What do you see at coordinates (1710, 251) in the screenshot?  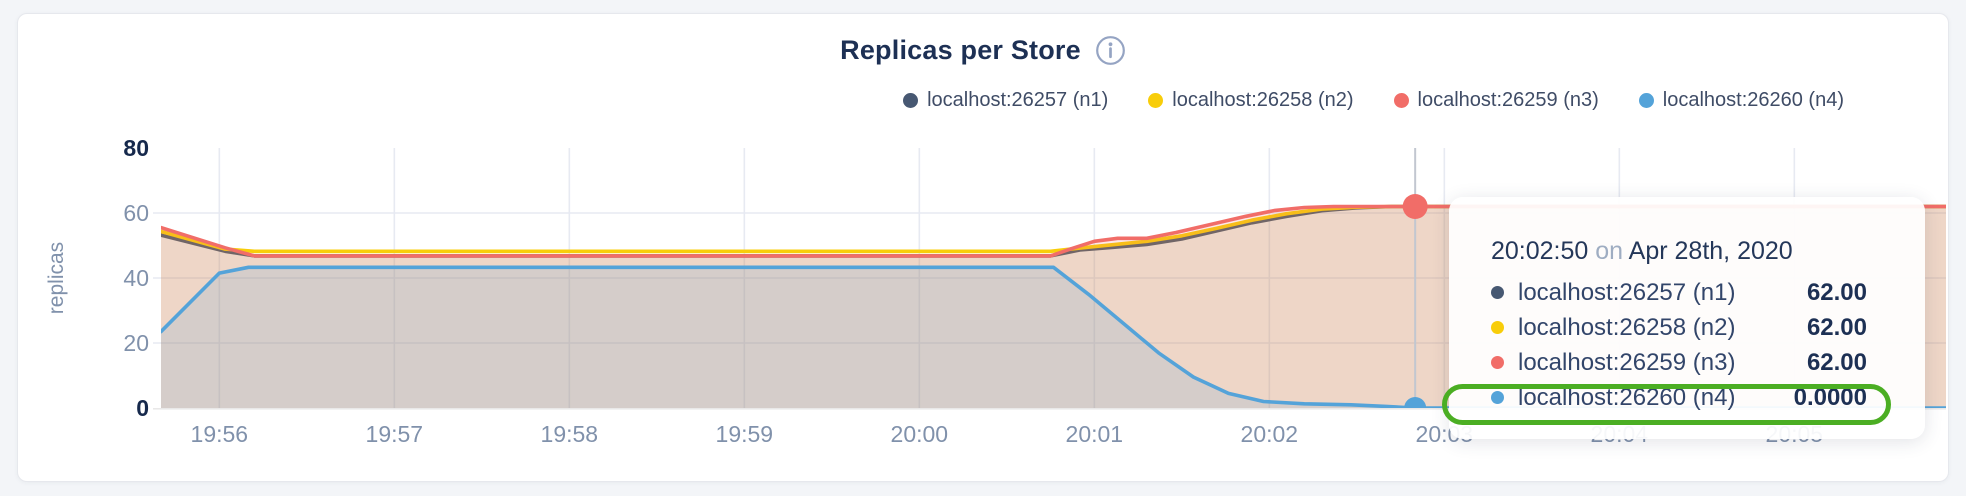 I see `tooltip-date: Apr 28th, 2020` at bounding box center [1710, 251].